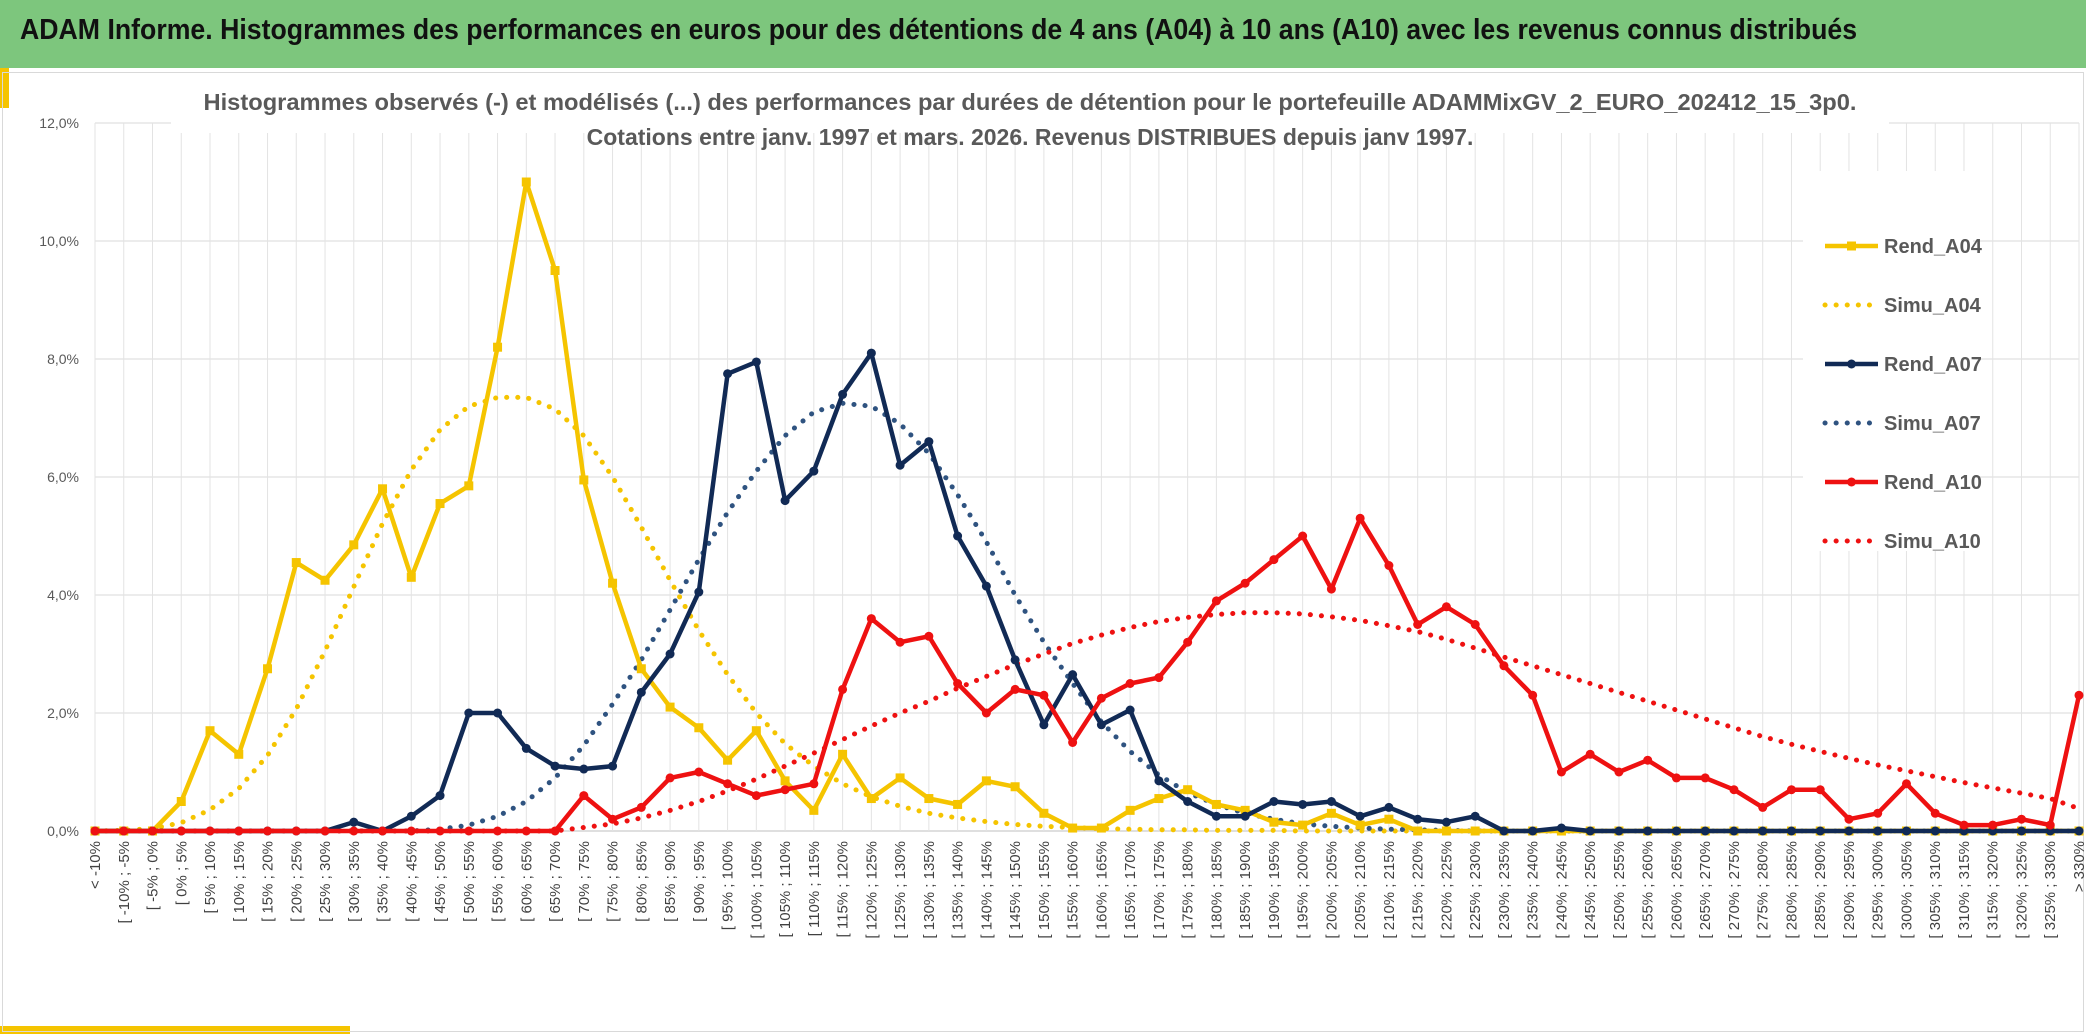  What do you see at coordinates (785, 889) in the screenshot?
I see `x-tick-label: [ 105% ; 110%` at bounding box center [785, 889].